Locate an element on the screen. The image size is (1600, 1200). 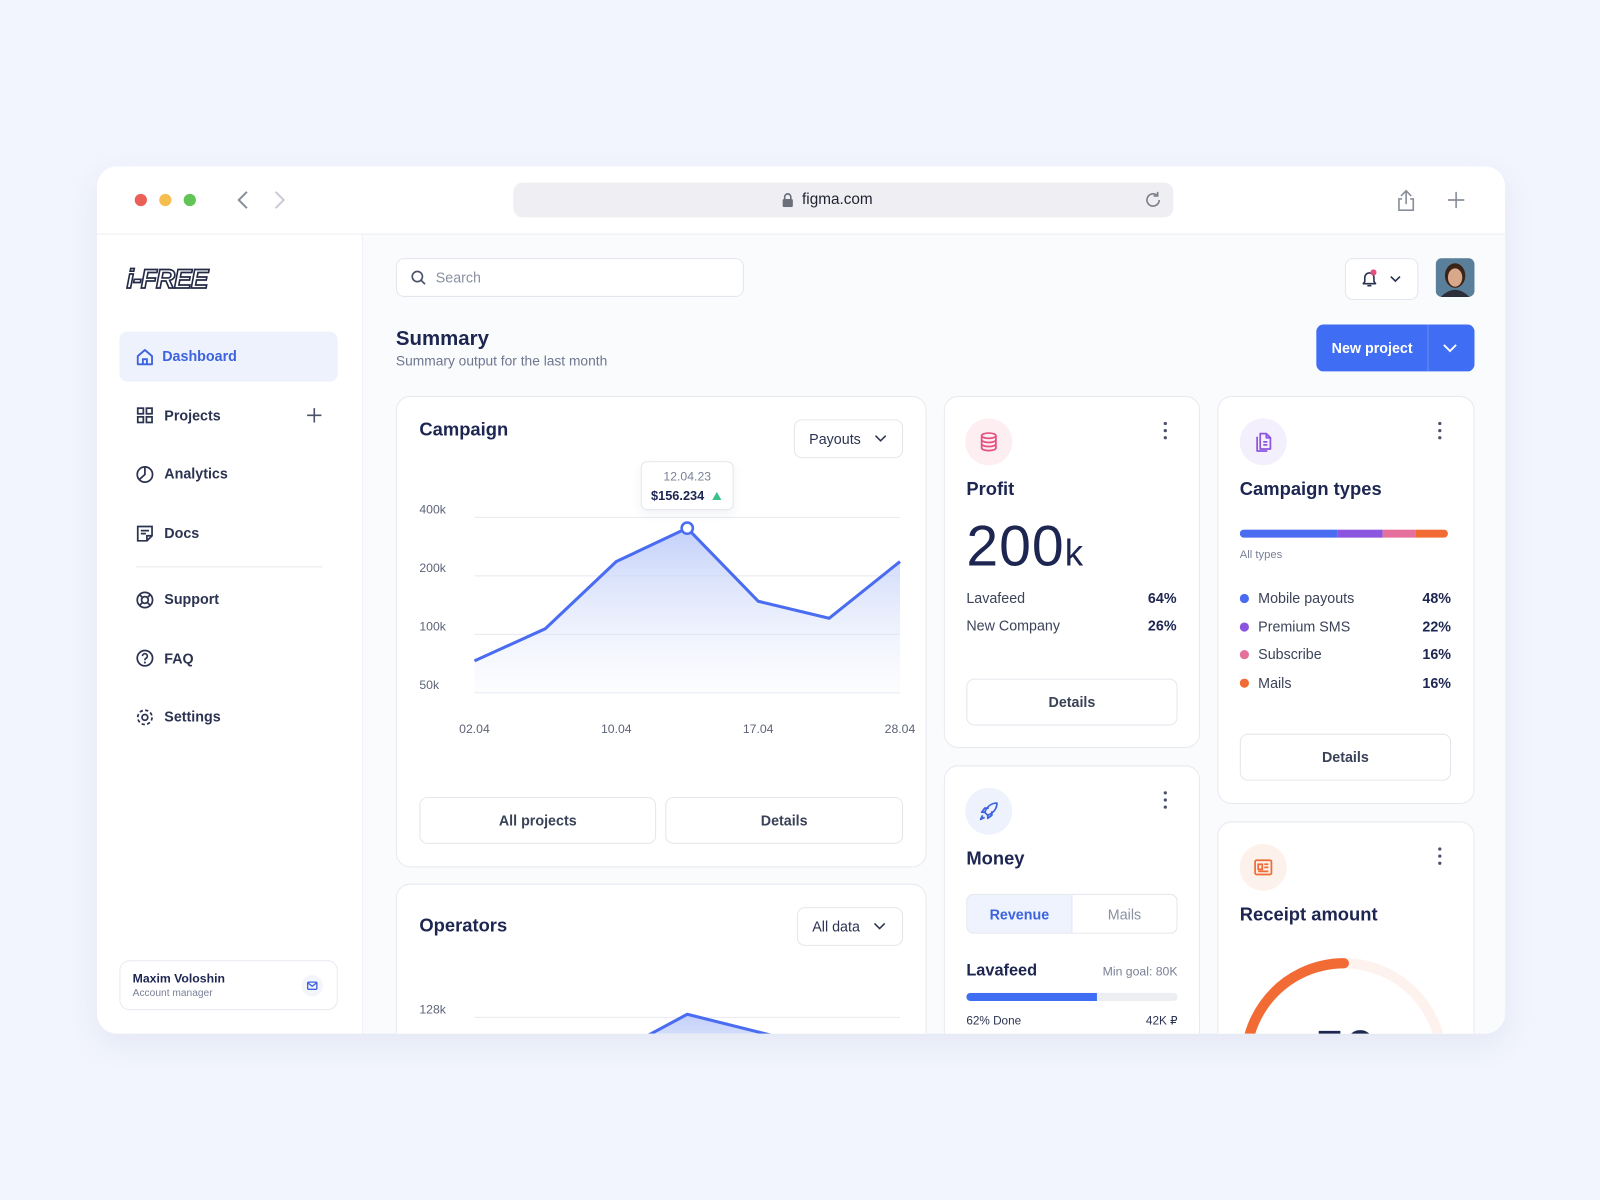
goal-text: Min goal: 80K is located at coordinates (1140, 971).